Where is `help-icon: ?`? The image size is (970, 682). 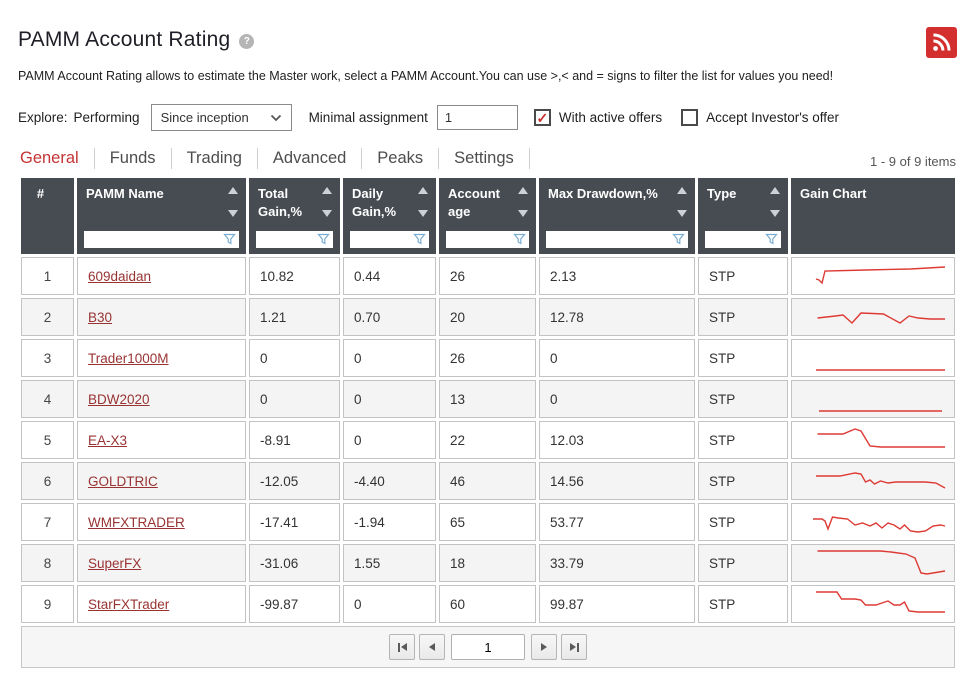 help-icon: ? is located at coordinates (247, 41).